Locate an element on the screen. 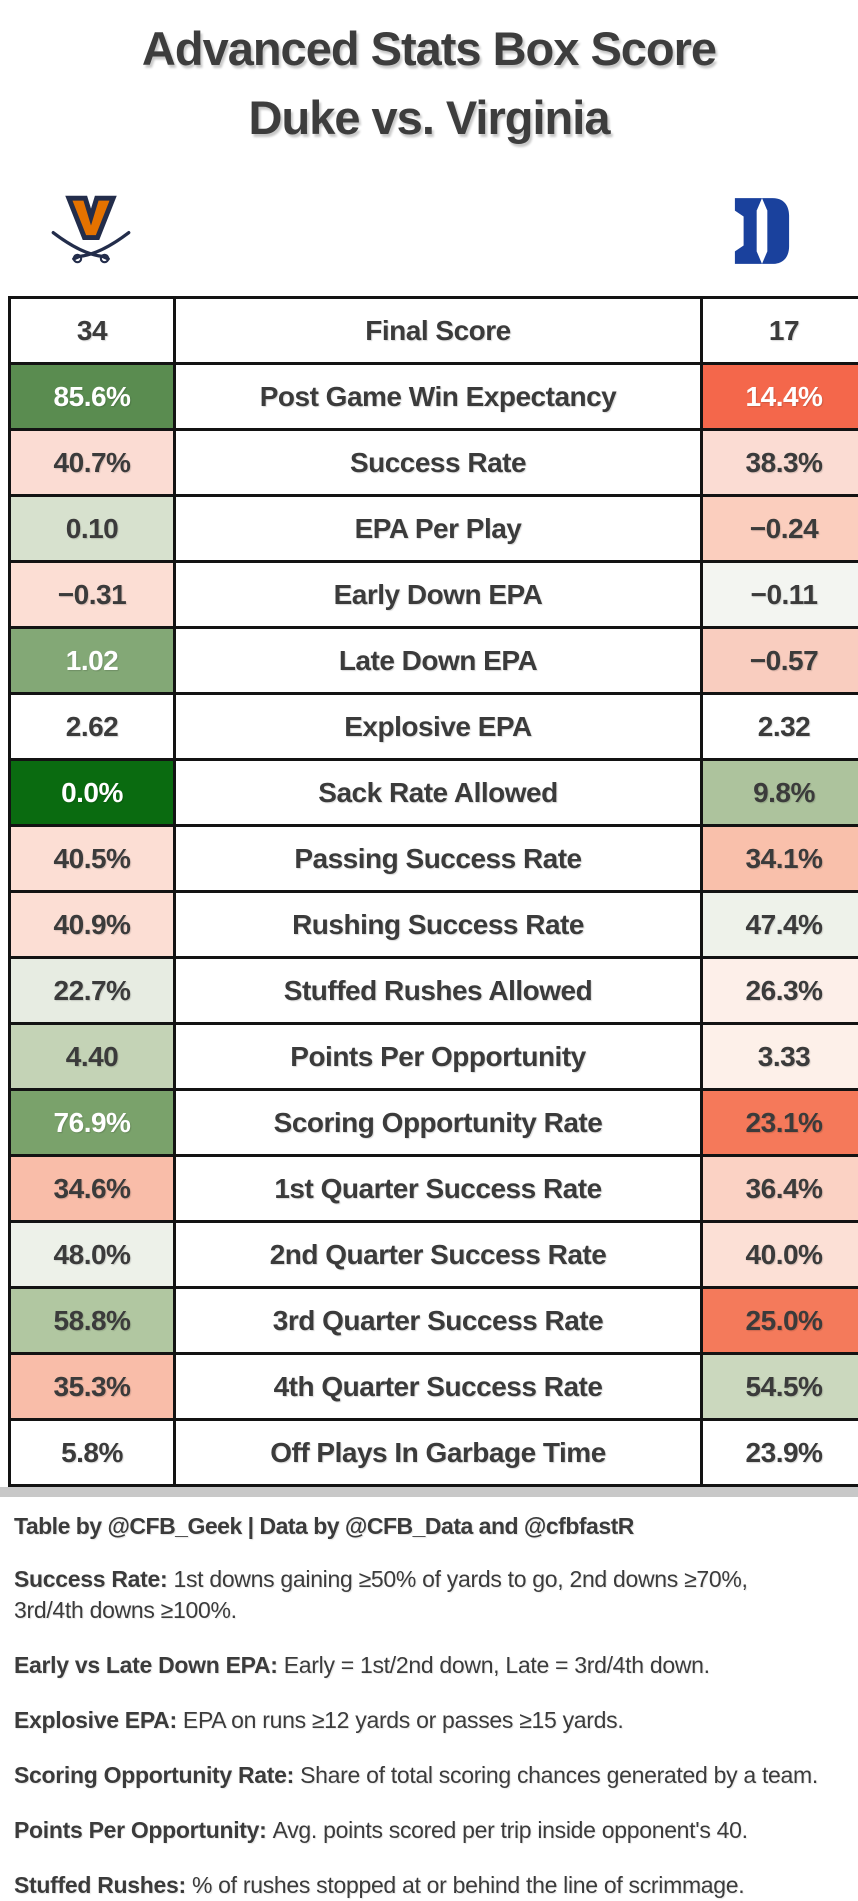 This screenshot has width=858, height=1901. stat-row: 85.6% Post Game Win Expectancy 14.4% is located at coordinates (434, 397).